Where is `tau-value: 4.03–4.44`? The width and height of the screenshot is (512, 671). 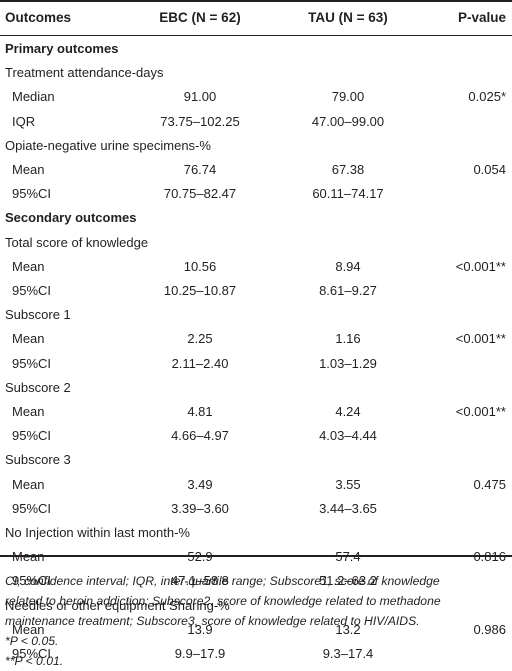
tau-value: 4.03–4.44 is located at coordinates (348, 436).